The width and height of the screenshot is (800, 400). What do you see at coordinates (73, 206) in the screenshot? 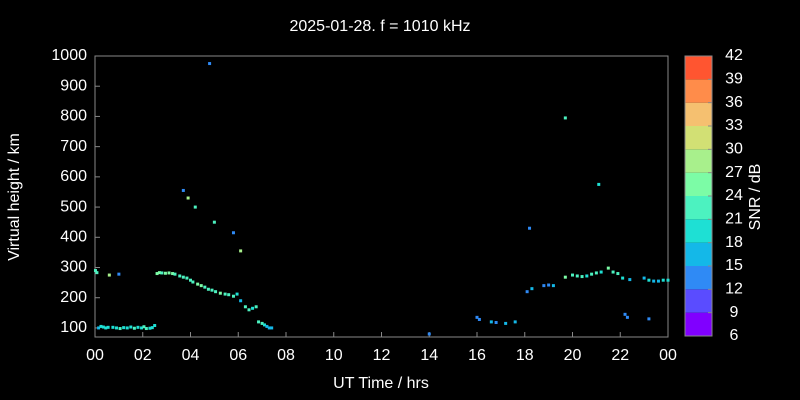
I see `y-tick-label: 500` at bounding box center [73, 206].